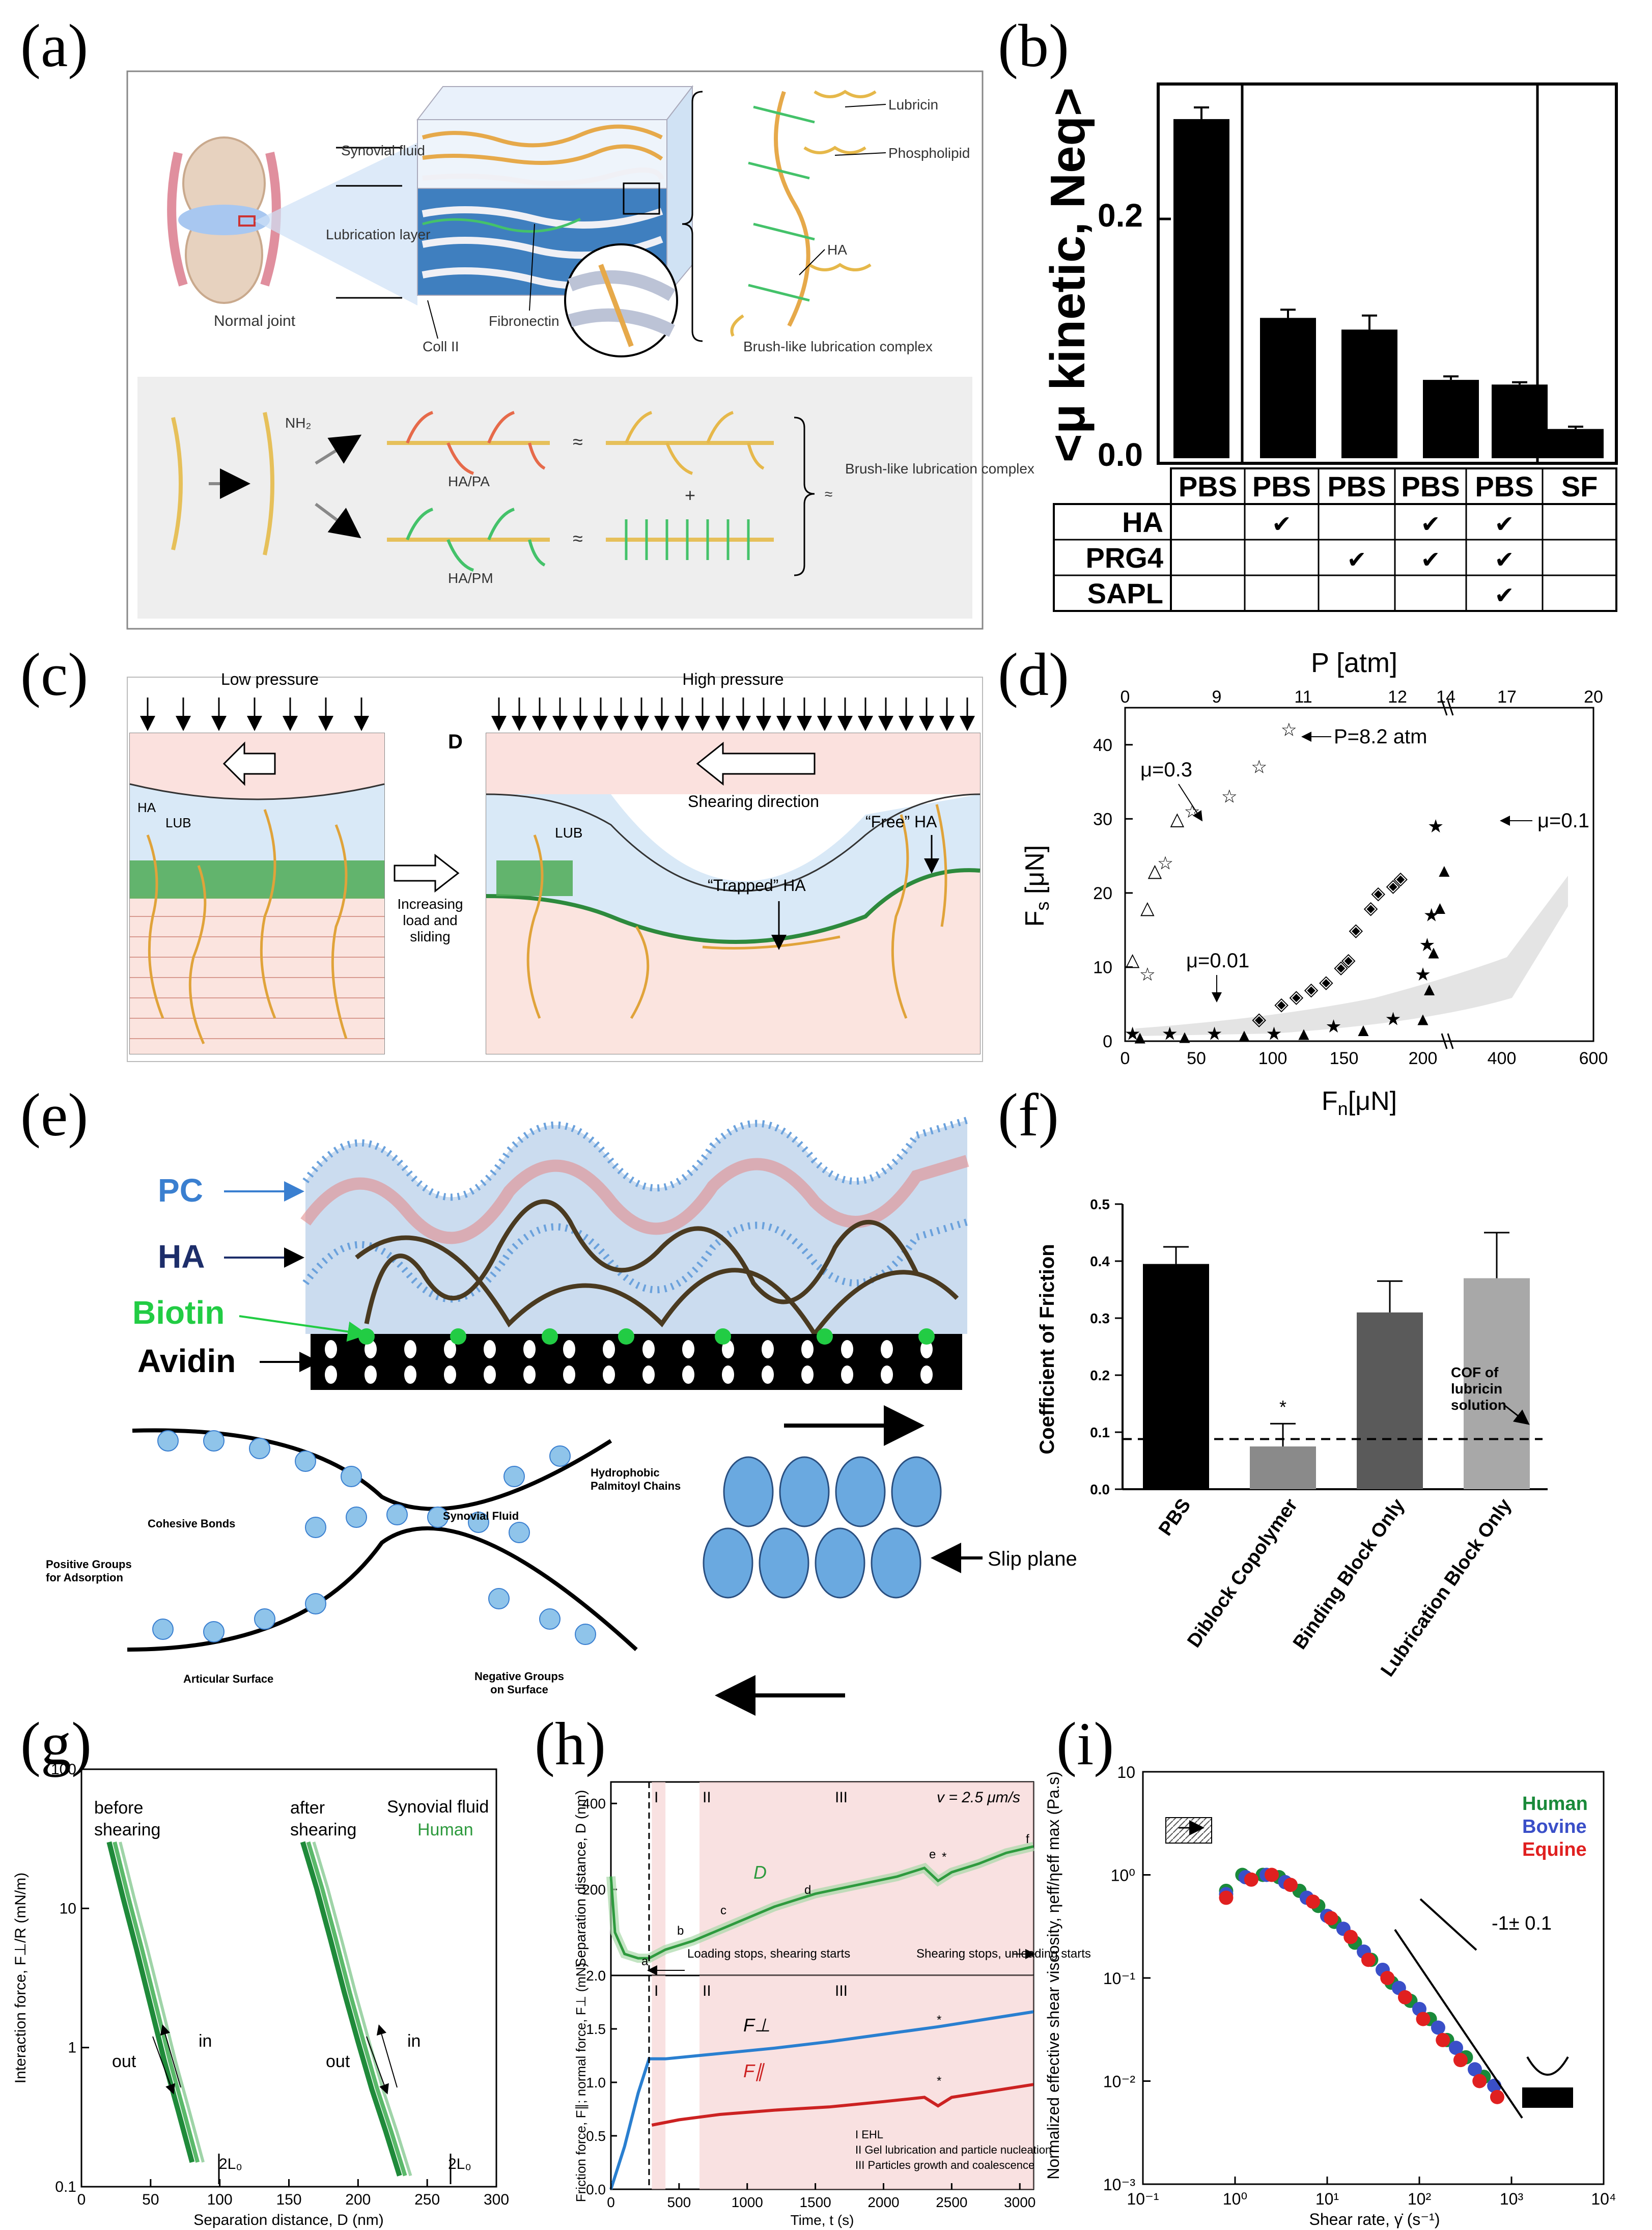  Describe the element at coordinates (602, 1976) in the screenshot. I see `h-top-ytick: 0` at that location.